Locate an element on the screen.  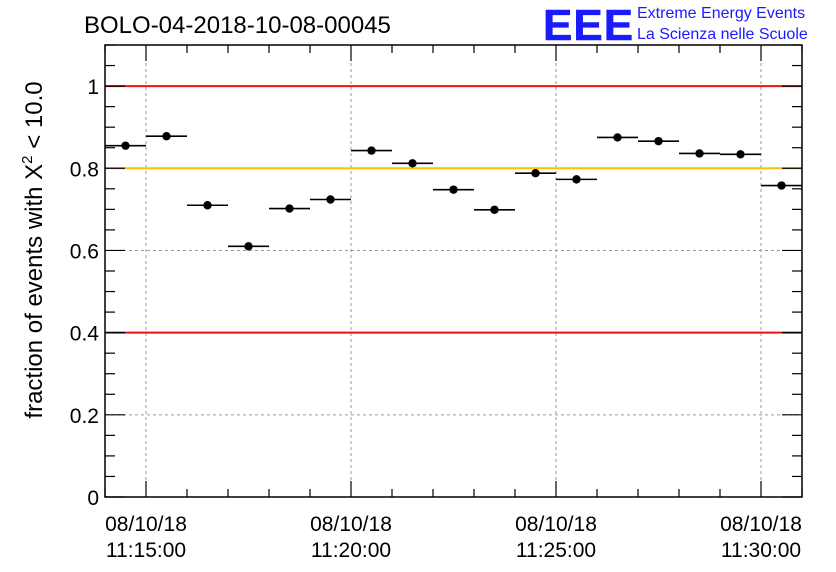
x-tick-time-2: 11:25:00 is located at coordinates (556, 550).